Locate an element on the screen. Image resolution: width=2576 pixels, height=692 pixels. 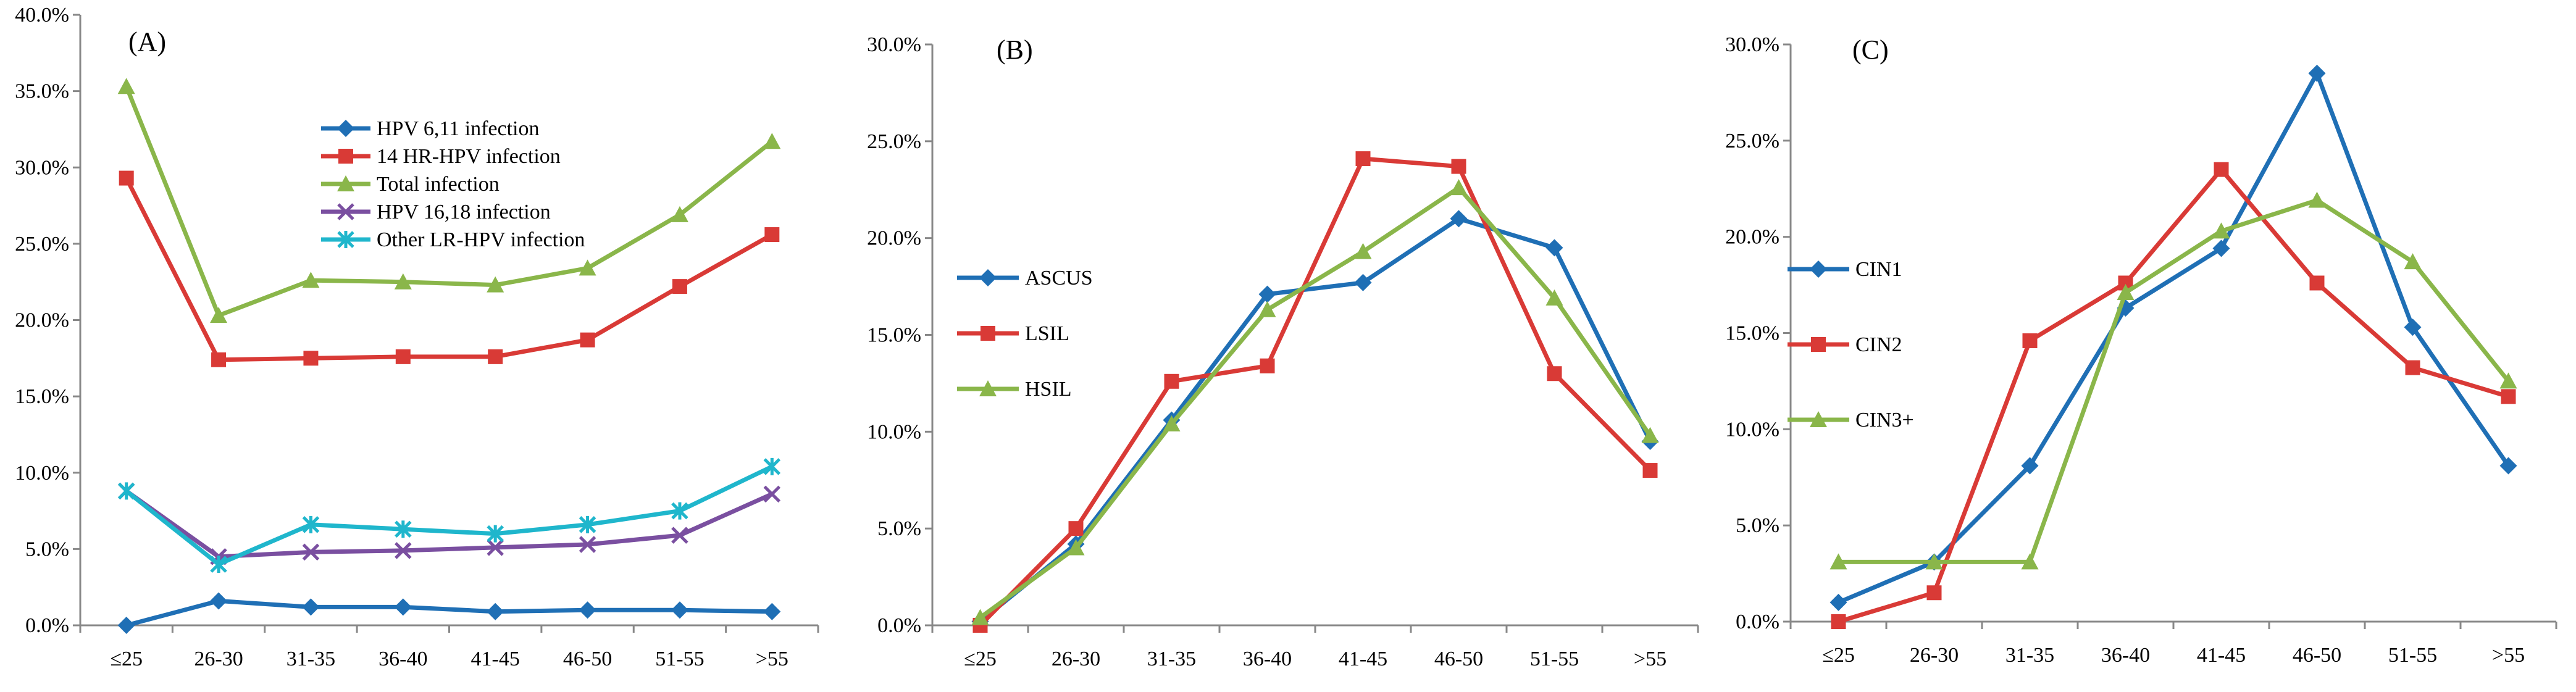
legend-label: CIN3+ is located at coordinates (1884, 420).